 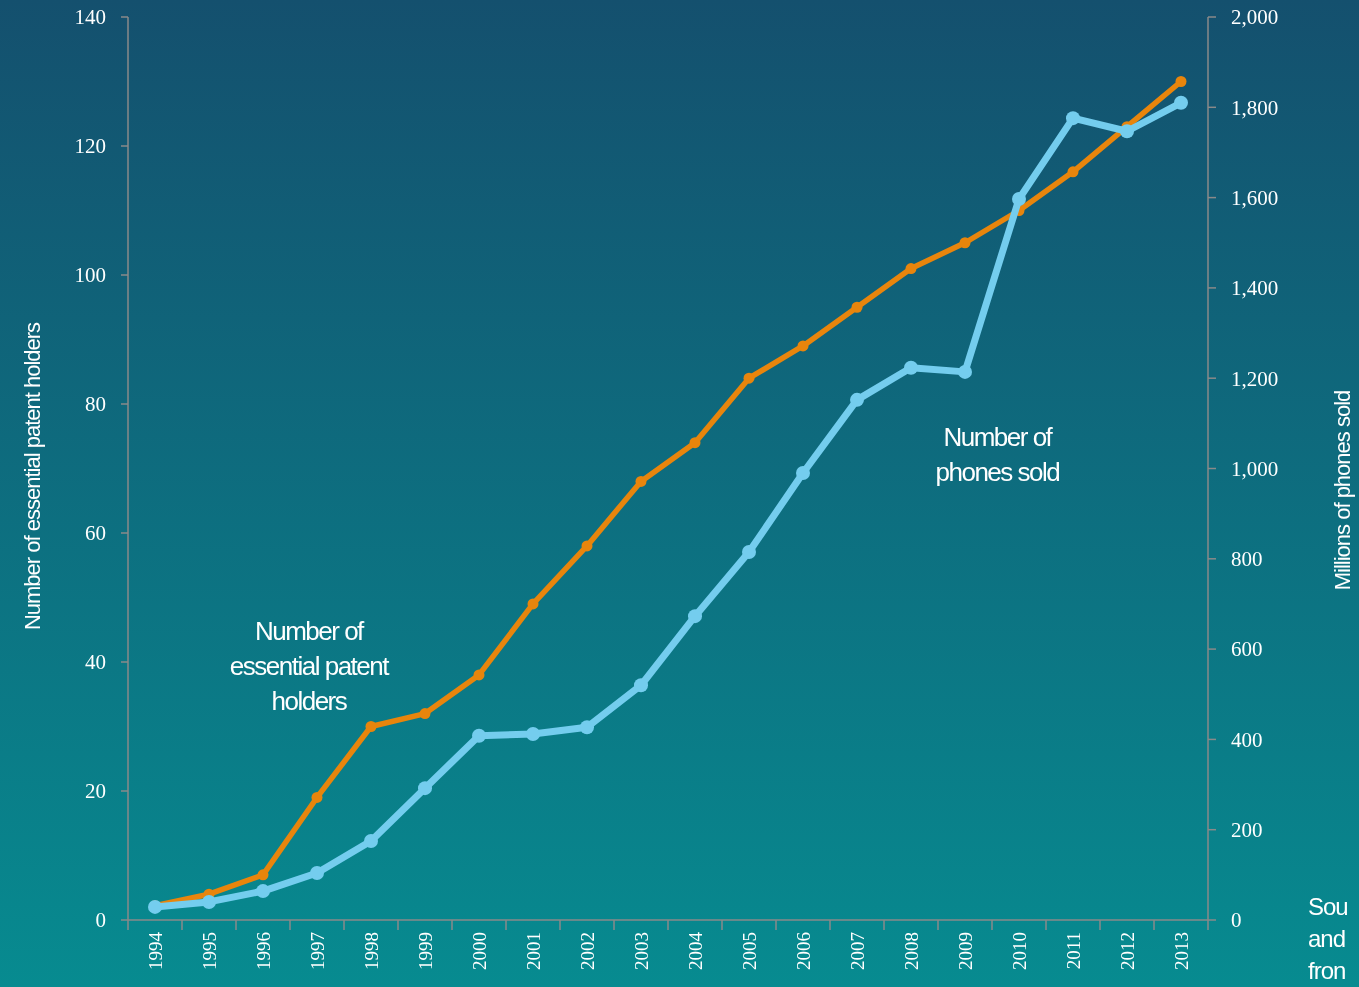 What do you see at coordinates (209, 951) in the screenshot?
I see `x-tick-label: 1995` at bounding box center [209, 951].